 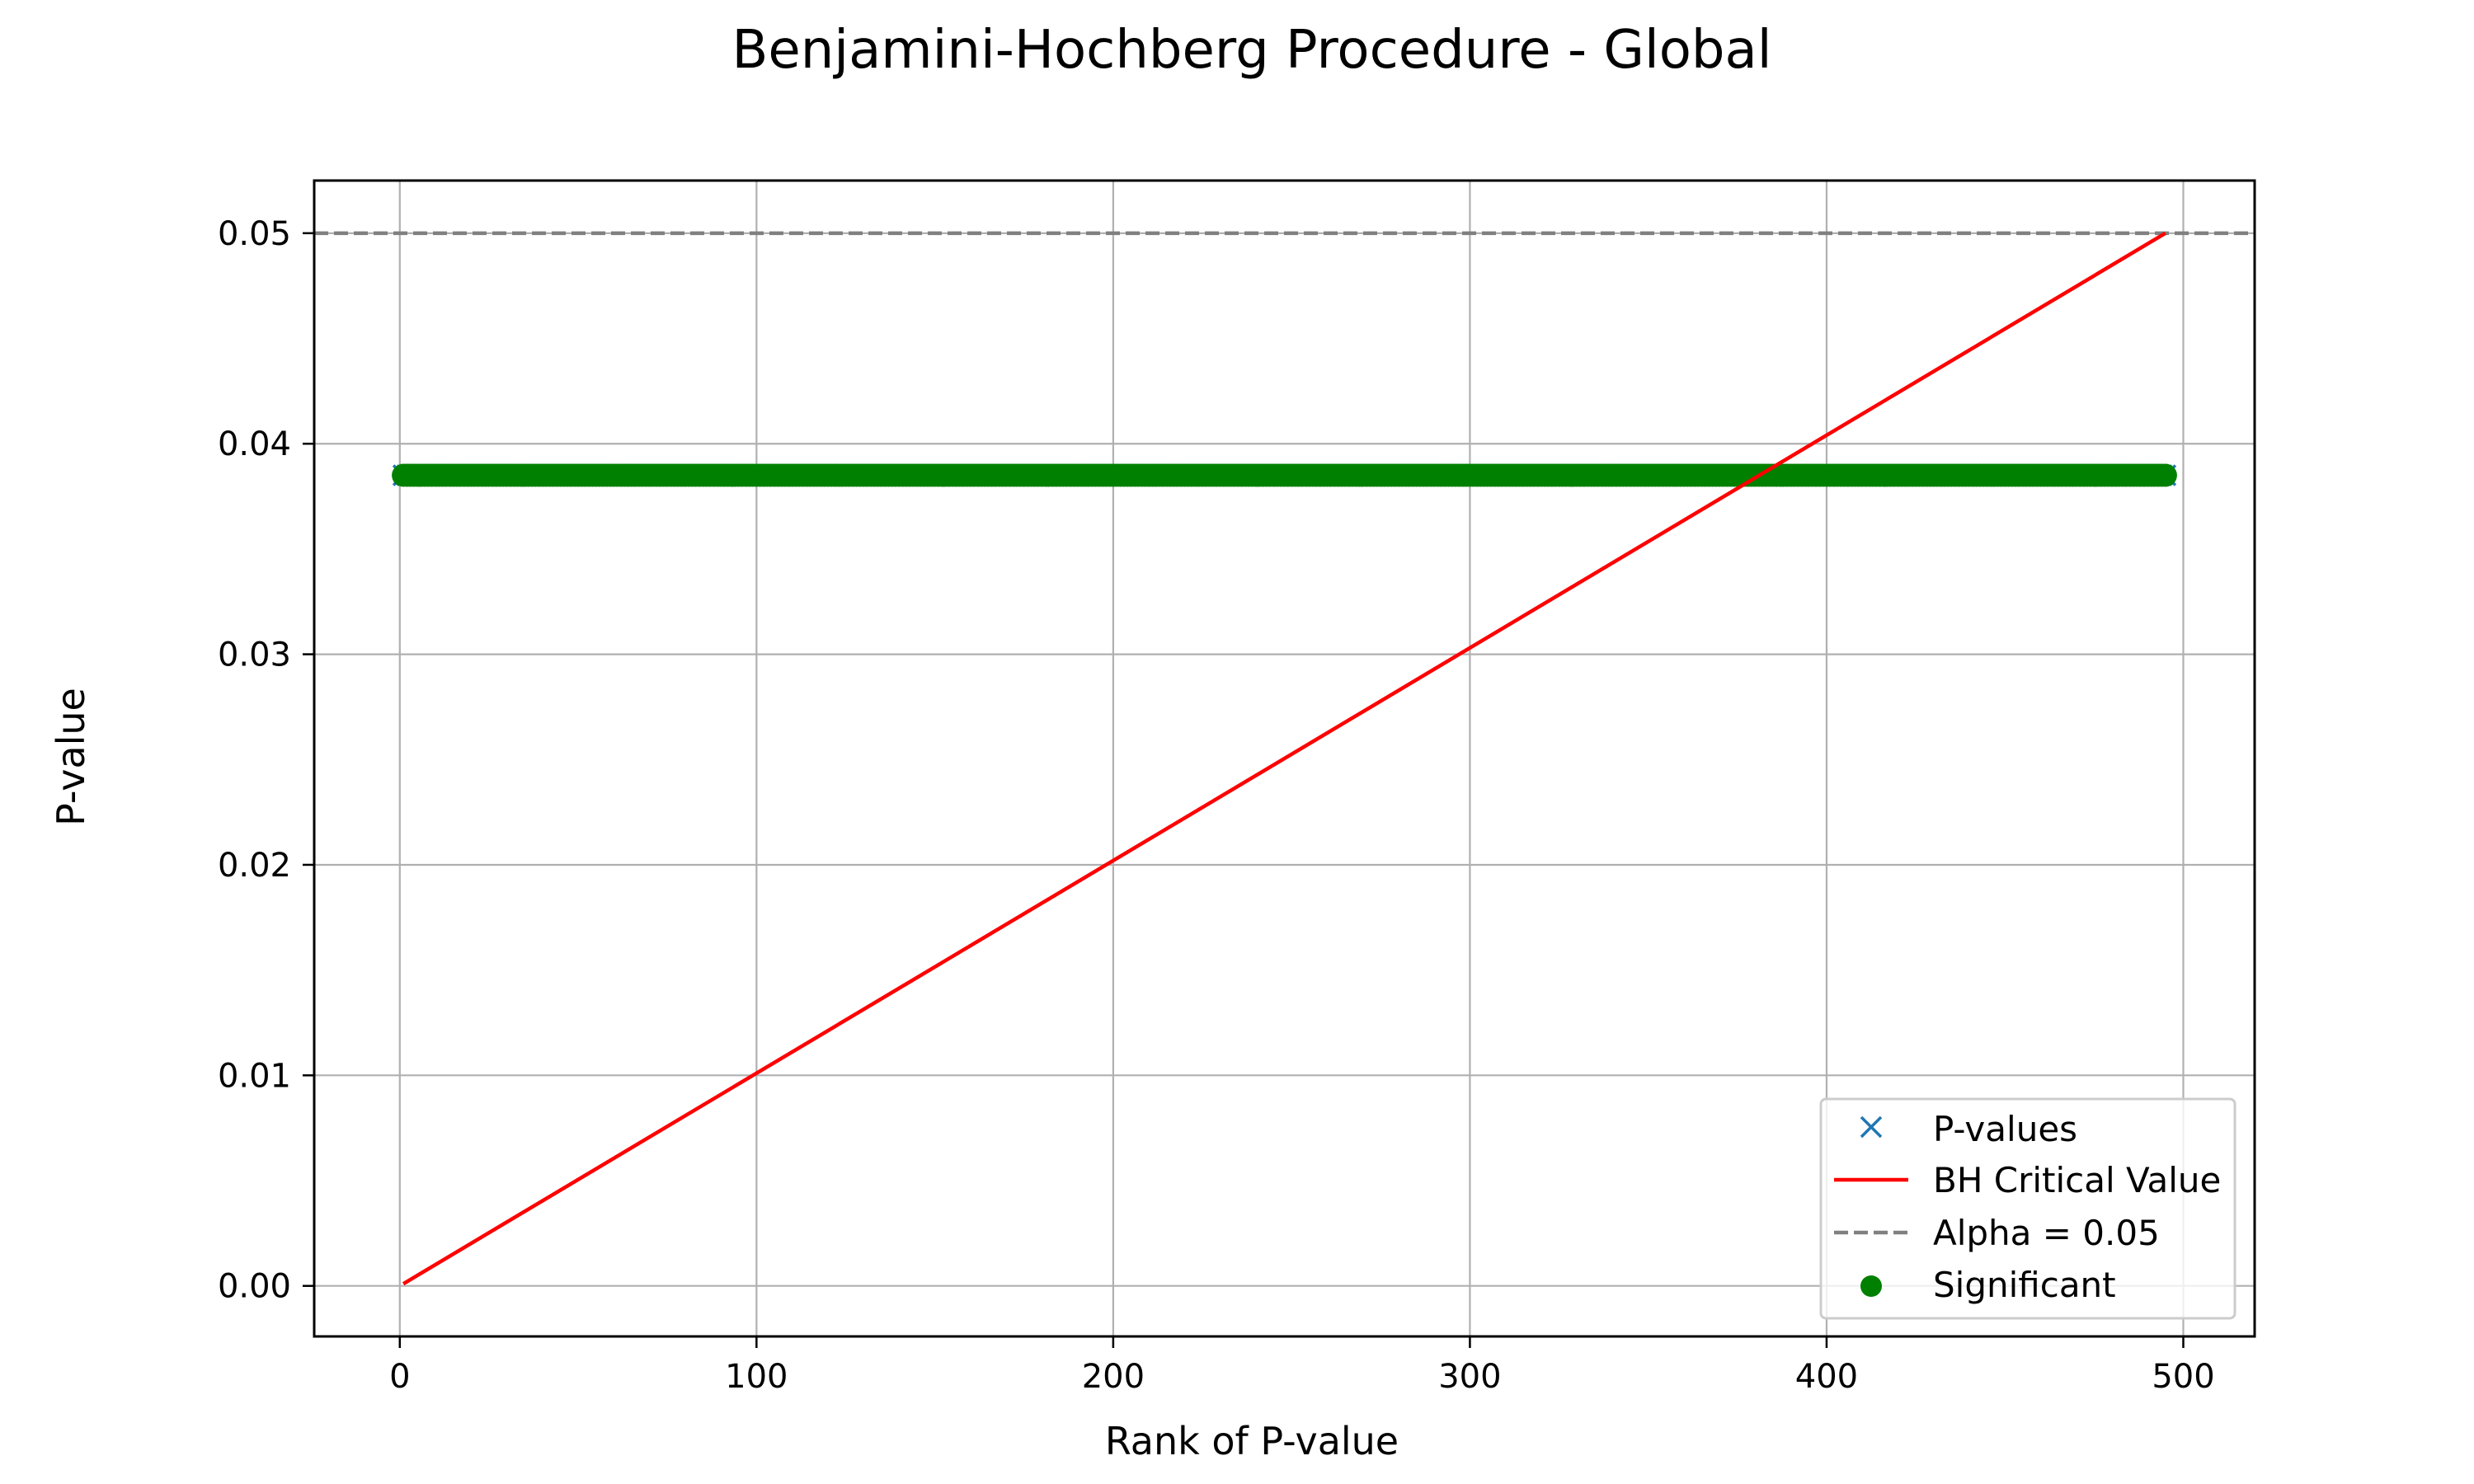 What do you see at coordinates (254, 1287) in the screenshot?
I see `y-tick-label: 0.00` at bounding box center [254, 1287].